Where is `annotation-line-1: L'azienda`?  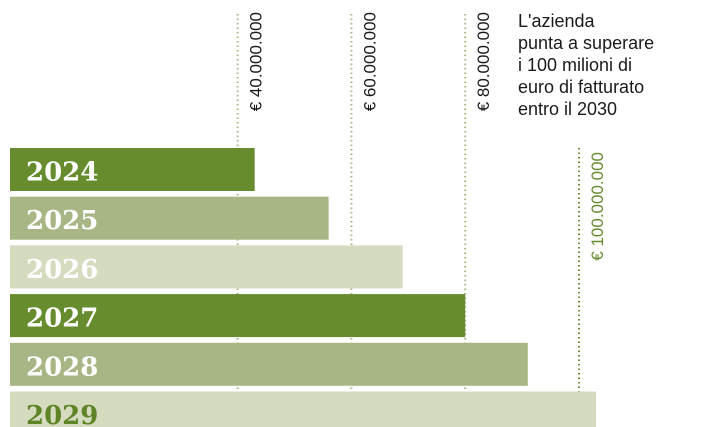 annotation-line-1: L'azienda is located at coordinates (556, 21).